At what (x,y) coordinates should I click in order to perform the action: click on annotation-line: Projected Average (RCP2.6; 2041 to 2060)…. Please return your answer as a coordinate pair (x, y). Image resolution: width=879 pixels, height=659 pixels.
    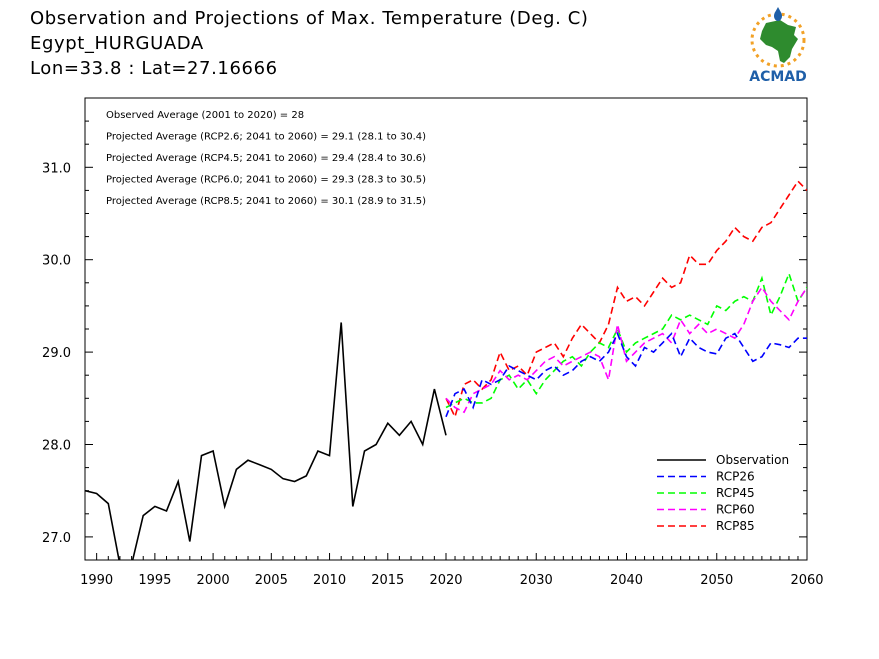
    Looking at the image, I should click on (266, 137).